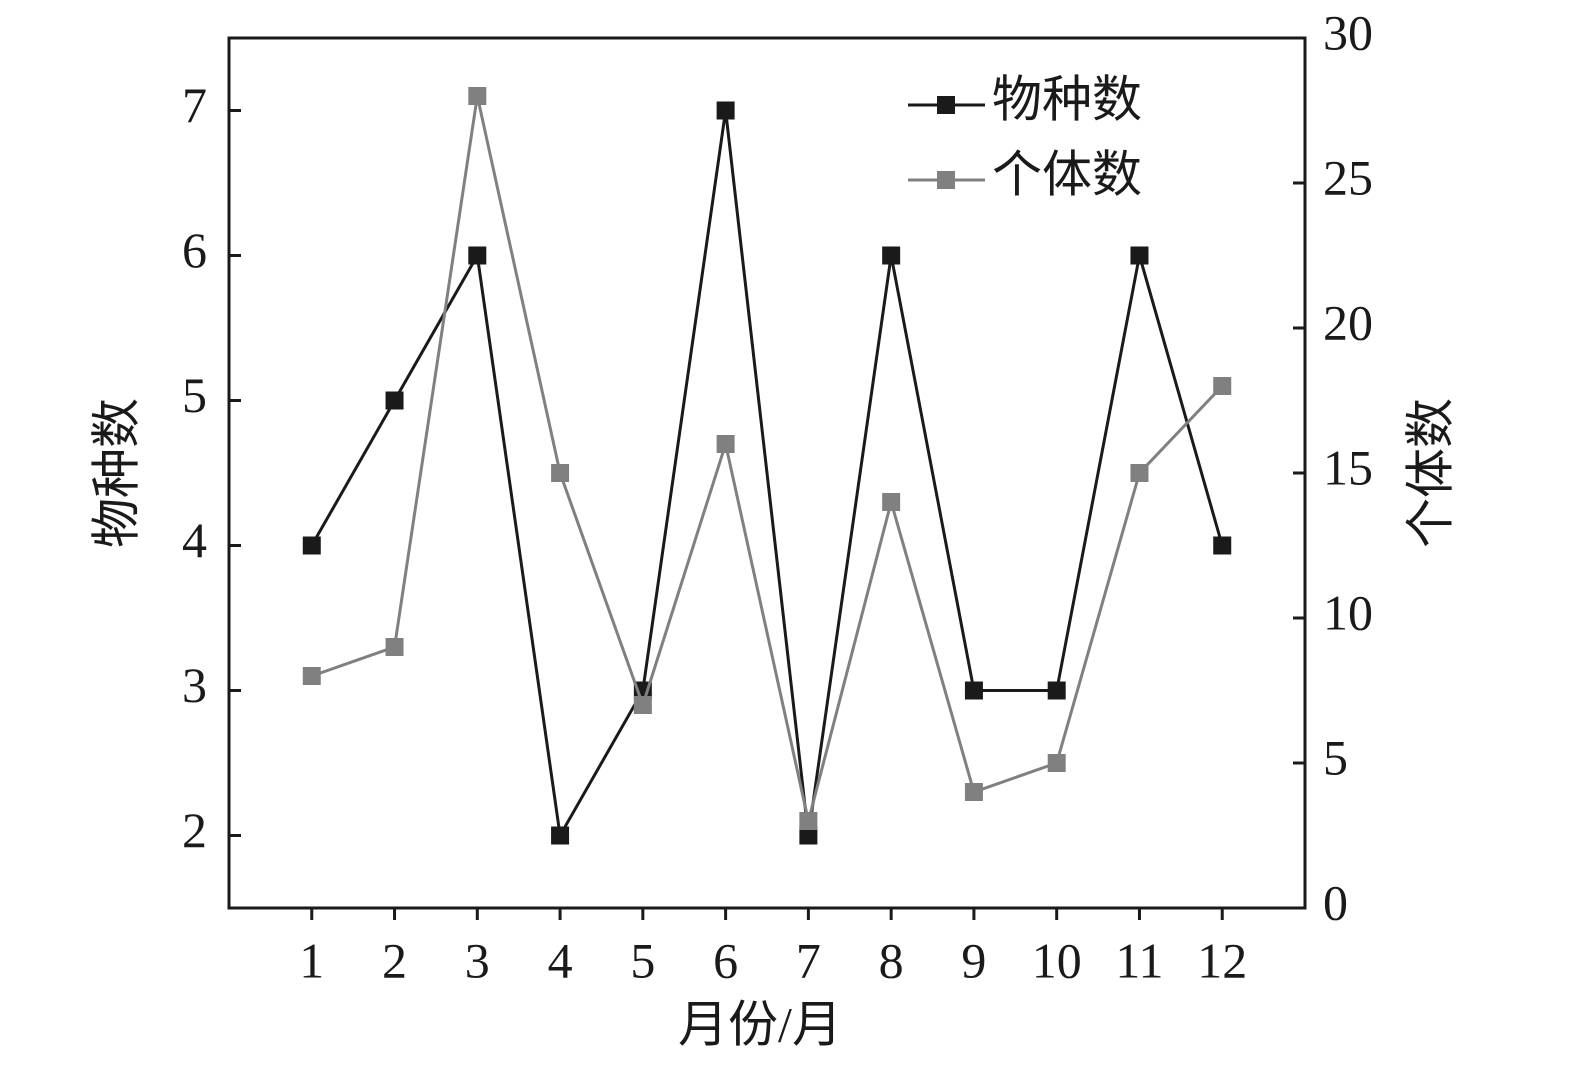 Image resolution: width=1575 pixels, height=1079 pixels. What do you see at coordinates (1067, 99) in the screenshot?
I see `legend-label: 物种数` at bounding box center [1067, 99].